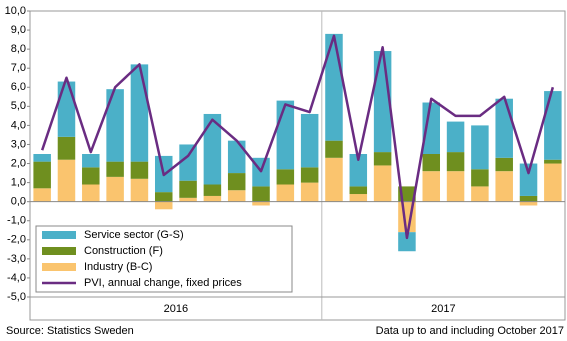 Image resolution: width=567 pixels, height=341 pixels. I want to click on y-tick-label: 5,0, so click(18, 106).